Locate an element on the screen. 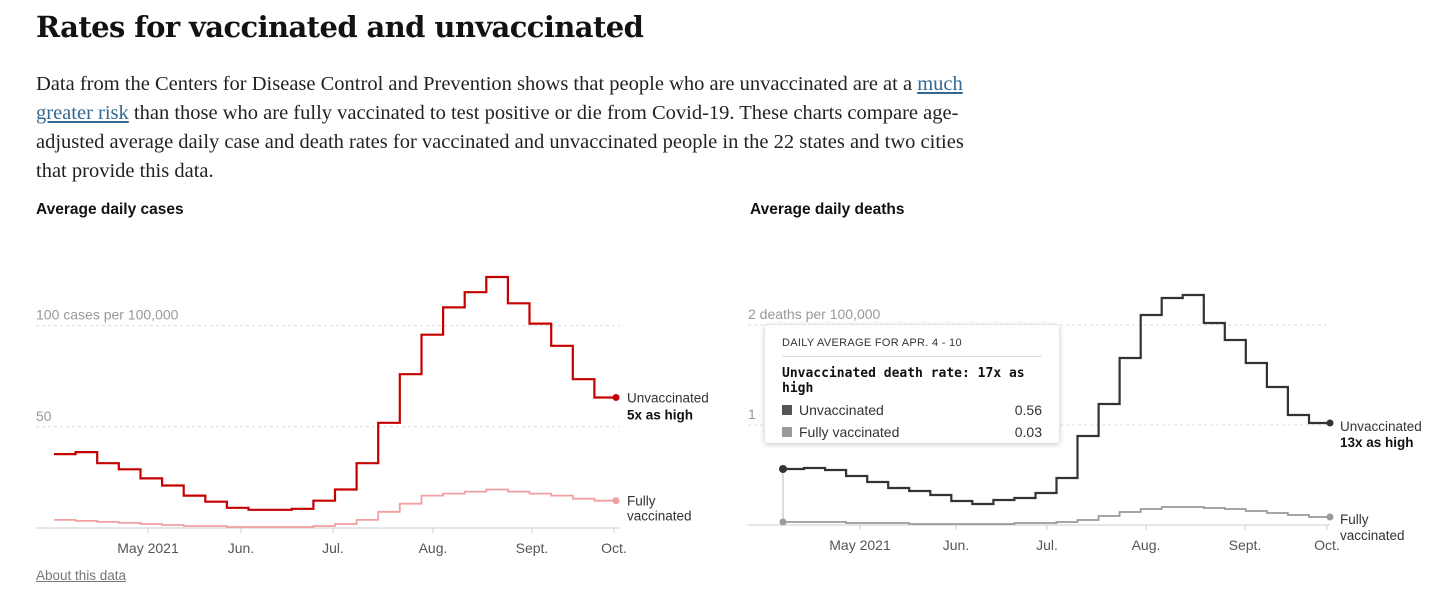  unvaccinated-ratio-annotation: 5x as high is located at coordinates (660, 414).